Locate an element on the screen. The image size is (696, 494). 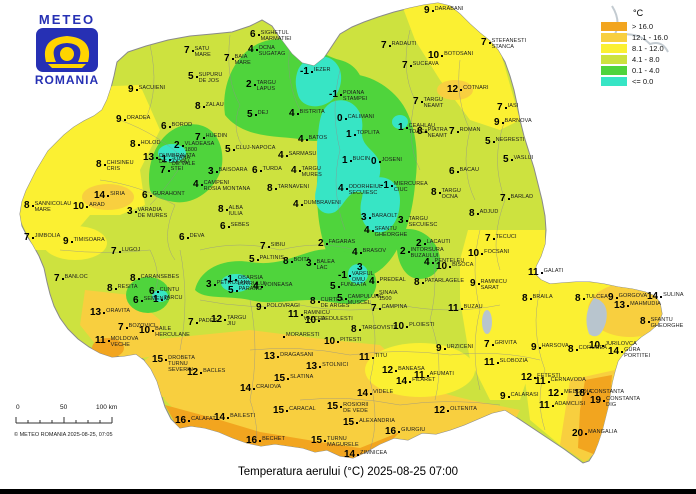
legend-label: 0.1 - 4.0 is located at coordinates (646, 70).